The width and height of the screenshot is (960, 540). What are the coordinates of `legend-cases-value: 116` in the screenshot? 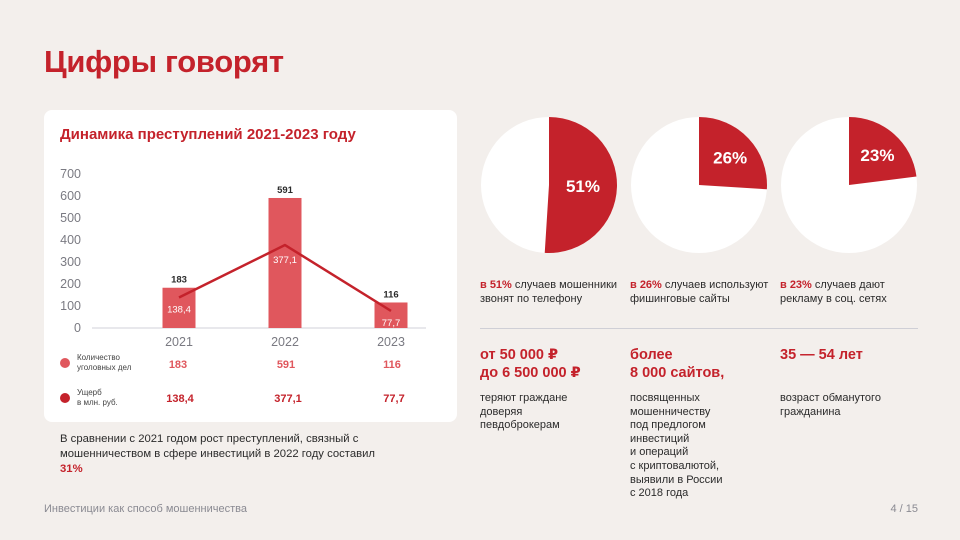 It's located at (392, 365).